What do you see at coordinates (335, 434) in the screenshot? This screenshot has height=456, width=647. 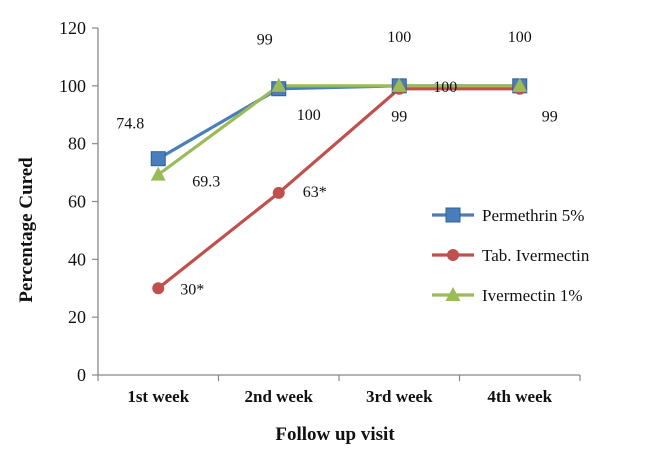 I see `x-axis-title: Follow up visit` at bounding box center [335, 434].